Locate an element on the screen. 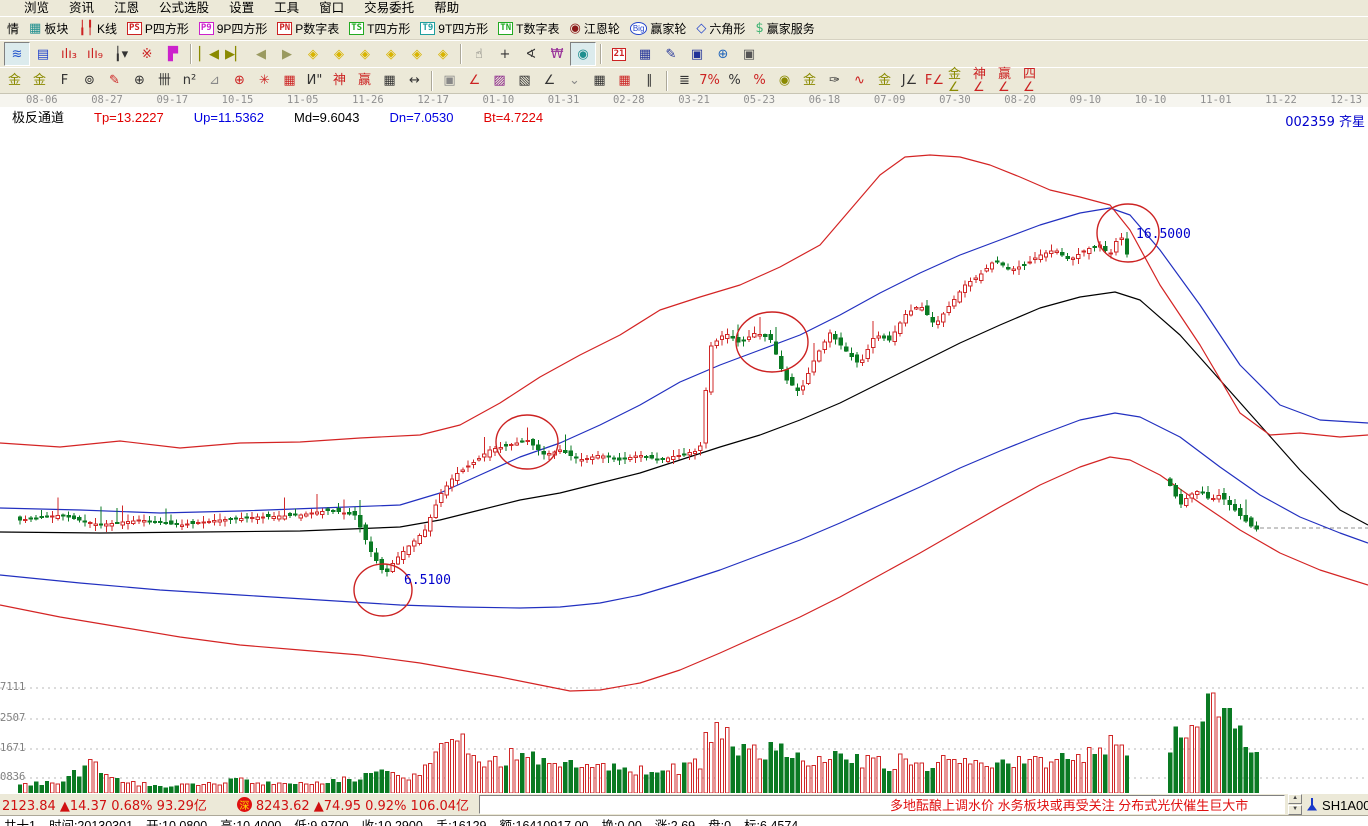  gold-tool-1-button: 金 is located at coordinates (14, 80).